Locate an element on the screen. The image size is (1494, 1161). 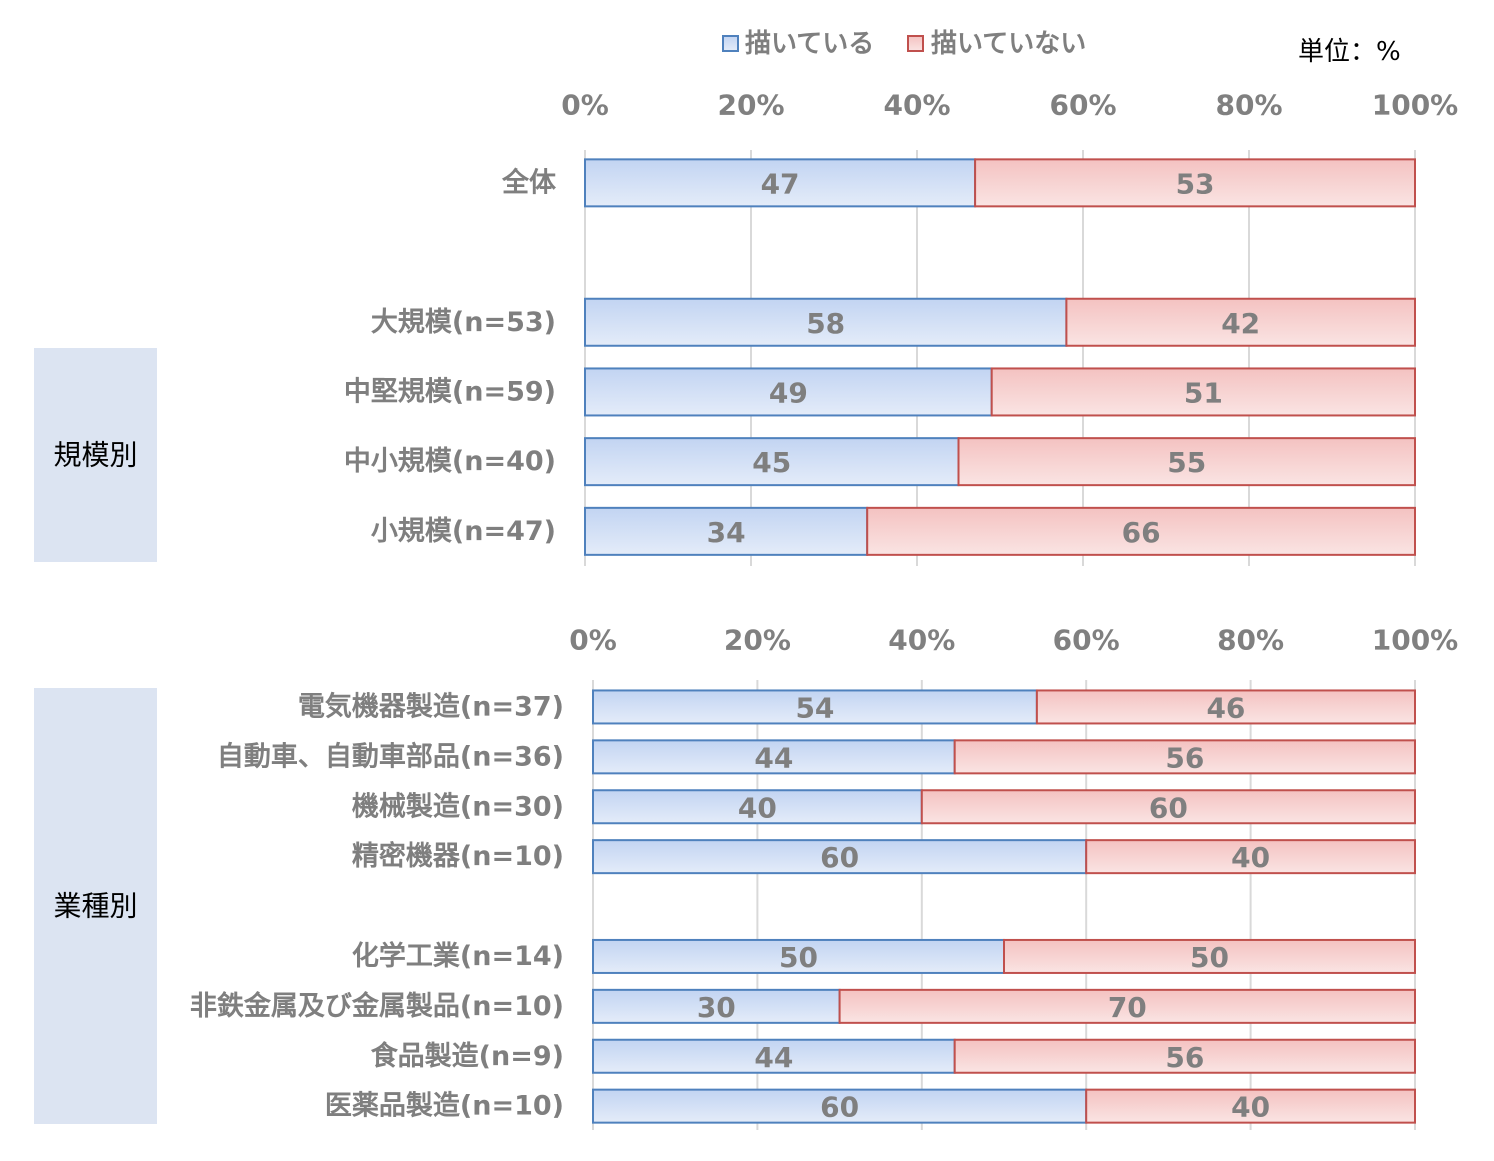
category-label: 電気機器製造(n=37) is located at coordinates (431, 706).